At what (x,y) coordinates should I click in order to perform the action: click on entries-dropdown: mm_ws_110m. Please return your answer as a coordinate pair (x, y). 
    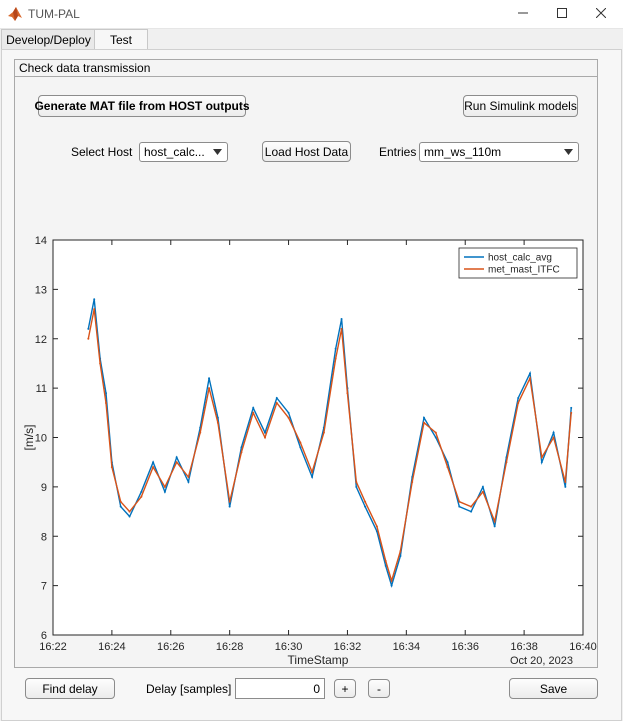
    Looking at the image, I should click on (499, 152).